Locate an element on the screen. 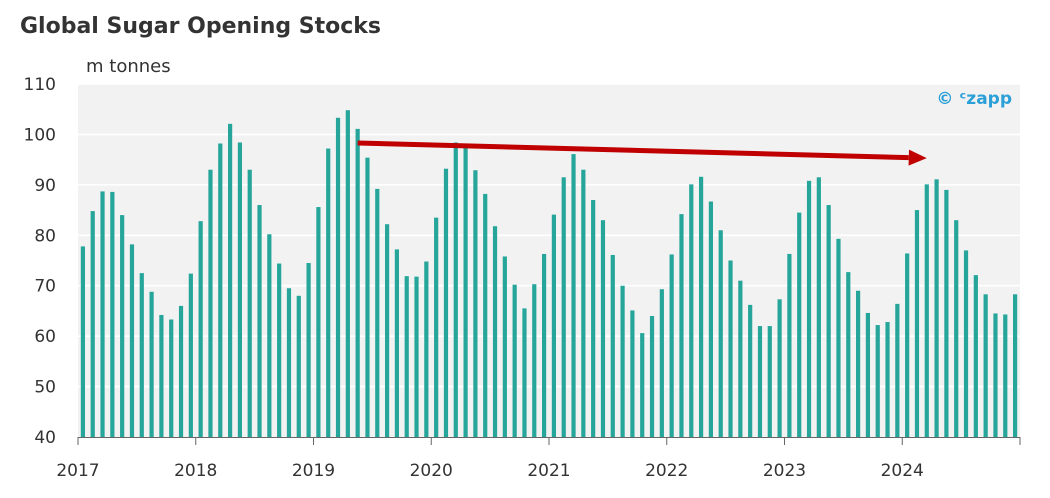 This screenshot has height=498, width=1050. y-tick-label: 40 is located at coordinates (45, 438).